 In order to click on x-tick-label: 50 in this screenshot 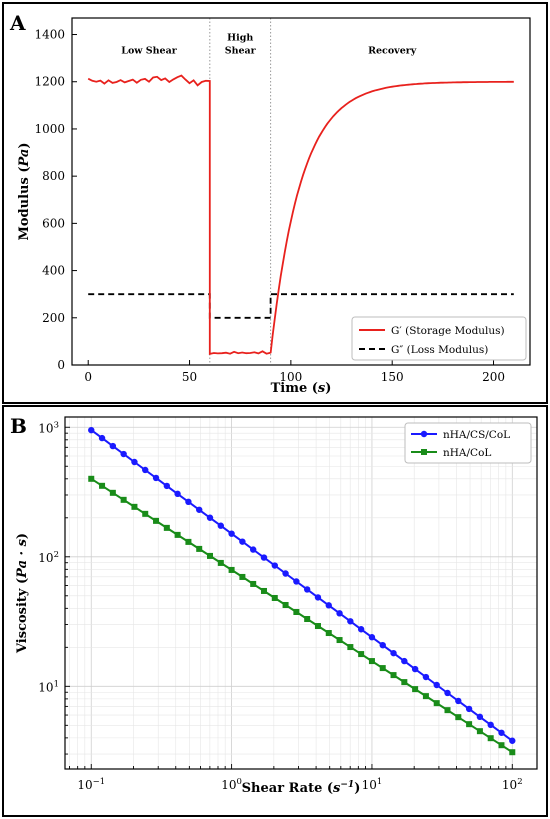, I will do `click(189, 377)`.